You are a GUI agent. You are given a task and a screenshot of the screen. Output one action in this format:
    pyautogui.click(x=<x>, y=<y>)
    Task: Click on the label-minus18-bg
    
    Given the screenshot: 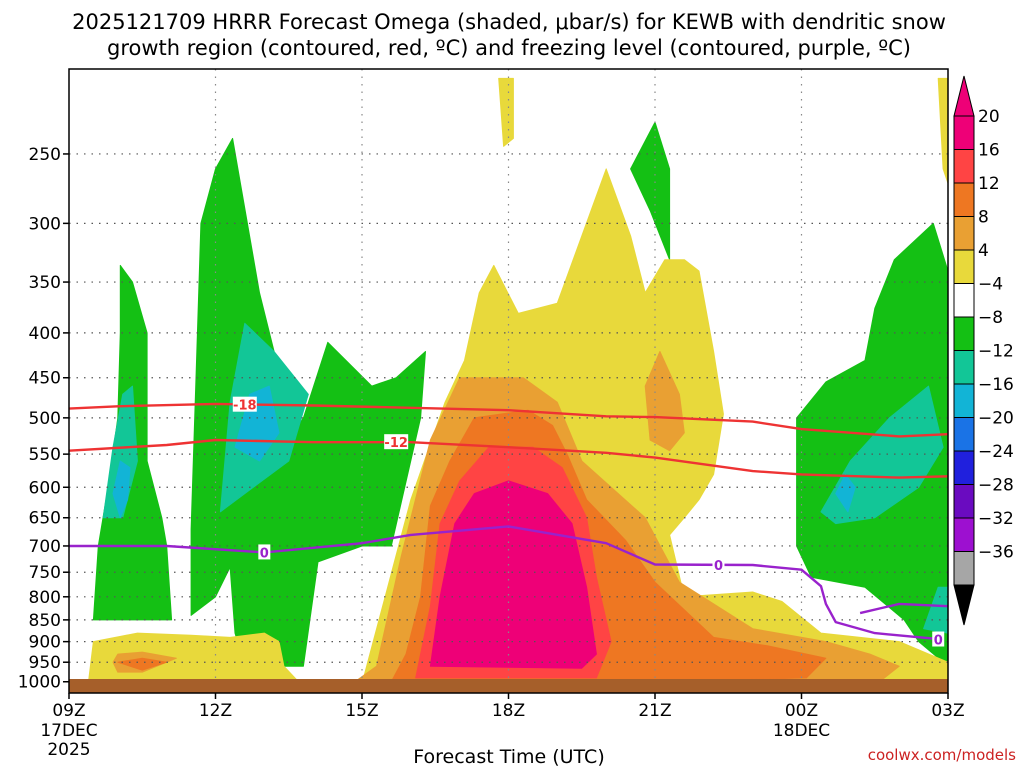 What is the action you would take?
    pyautogui.click(x=244, y=404)
    